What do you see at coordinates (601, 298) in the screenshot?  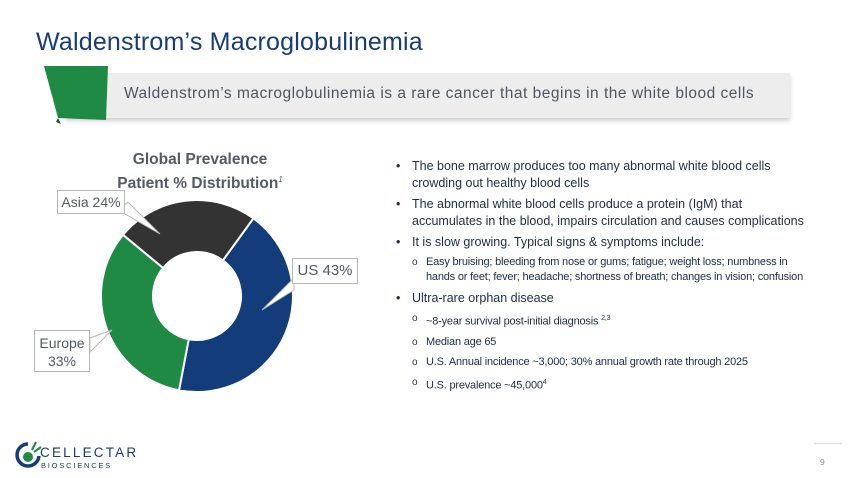 I see `bullet-orphan-disease: Ultra-rare orphan disease` at bounding box center [601, 298].